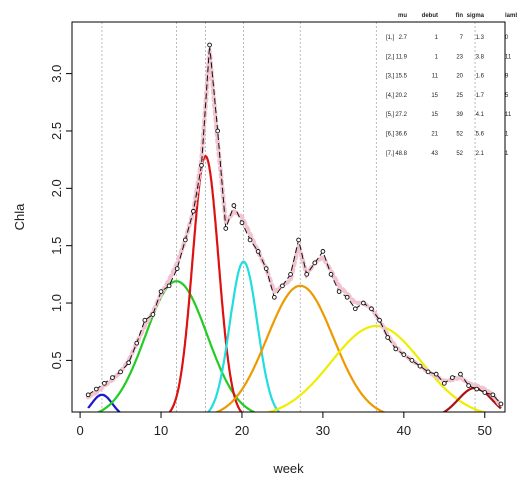  What do you see at coordinates (19, 217) in the screenshot?
I see `y-axis-title: Chla` at bounding box center [19, 217].